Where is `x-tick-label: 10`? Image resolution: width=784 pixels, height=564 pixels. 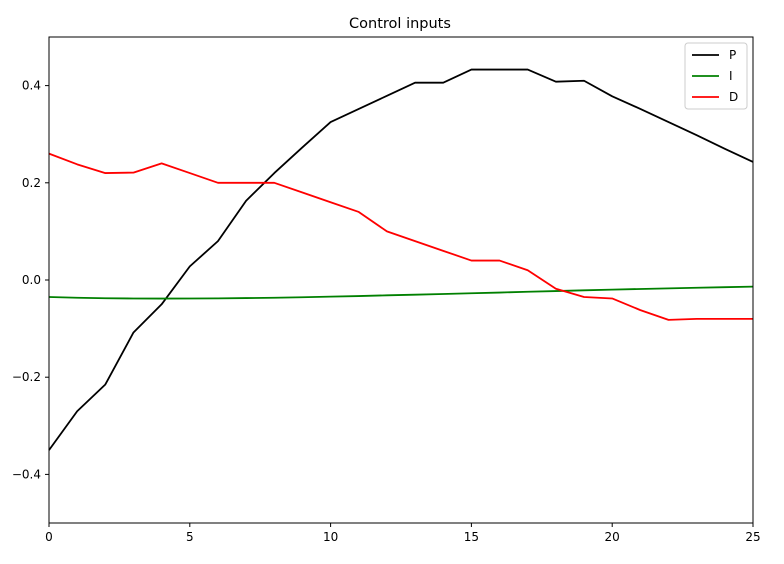 x-tick-label: 10 is located at coordinates (330, 537).